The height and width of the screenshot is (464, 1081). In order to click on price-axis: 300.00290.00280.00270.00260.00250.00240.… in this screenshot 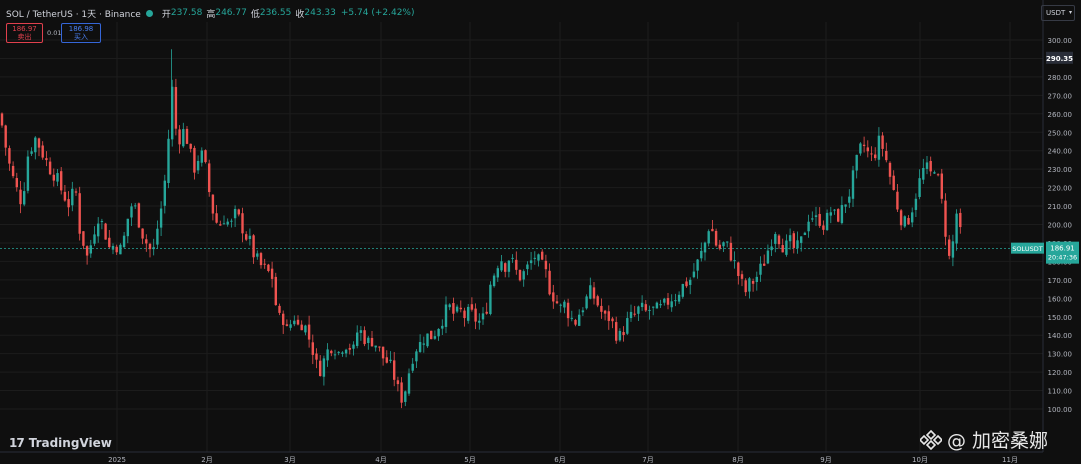, I will do `click(1046, 232)`.